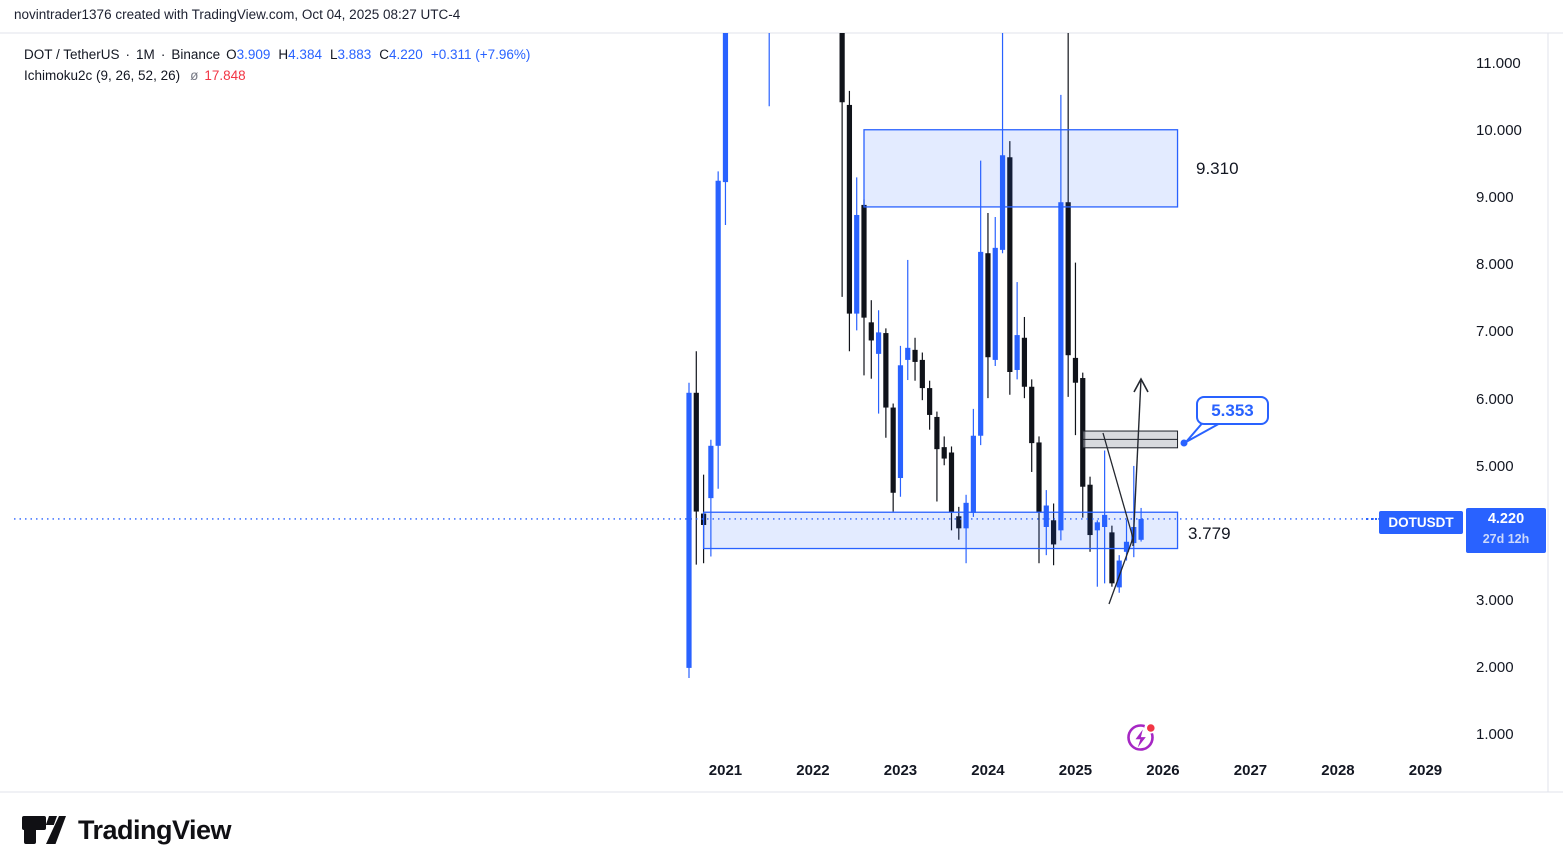 Image resolution: width=1563 pixels, height=868 pixels. What do you see at coordinates (1021, 168) in the screenshot?
I see `supply-zone` at bounding box center [1021, 168].